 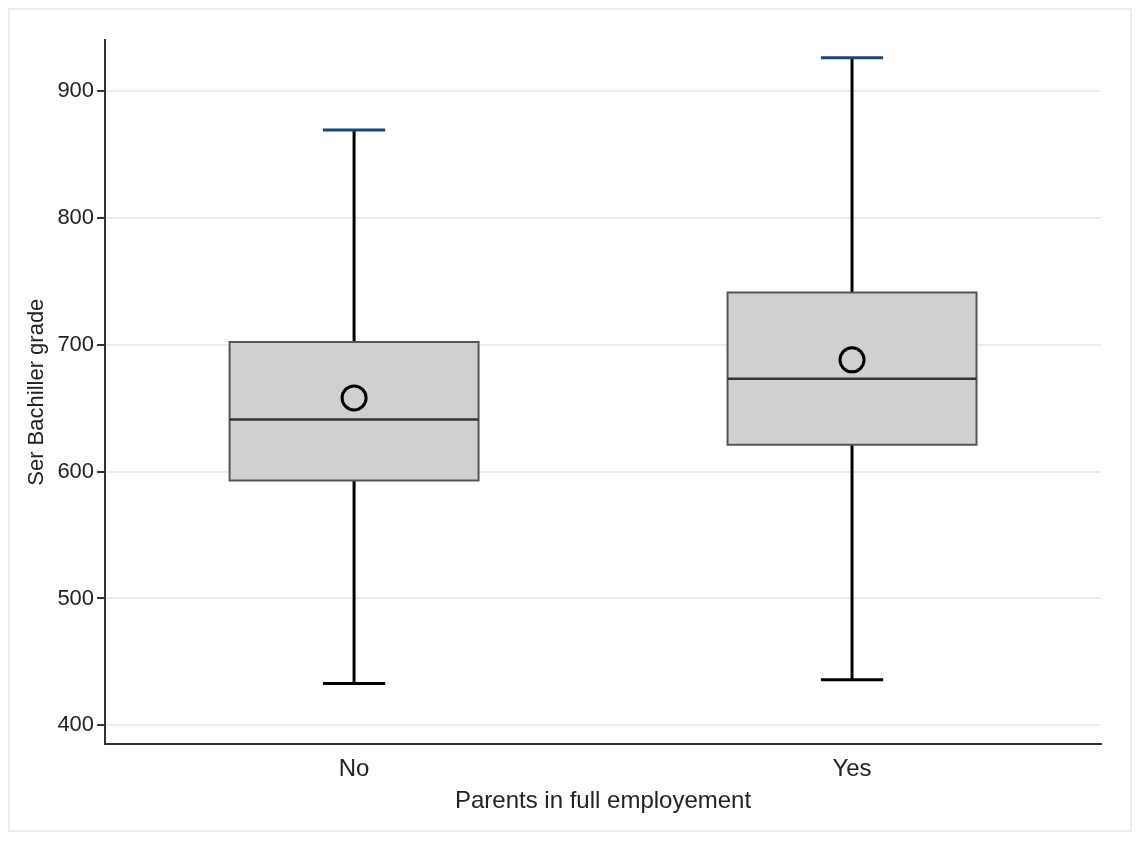 What do you see at coordinates (76, 216) in the screenshot?
I see `y-tick-label: 800` at bounding box center [76, 216].